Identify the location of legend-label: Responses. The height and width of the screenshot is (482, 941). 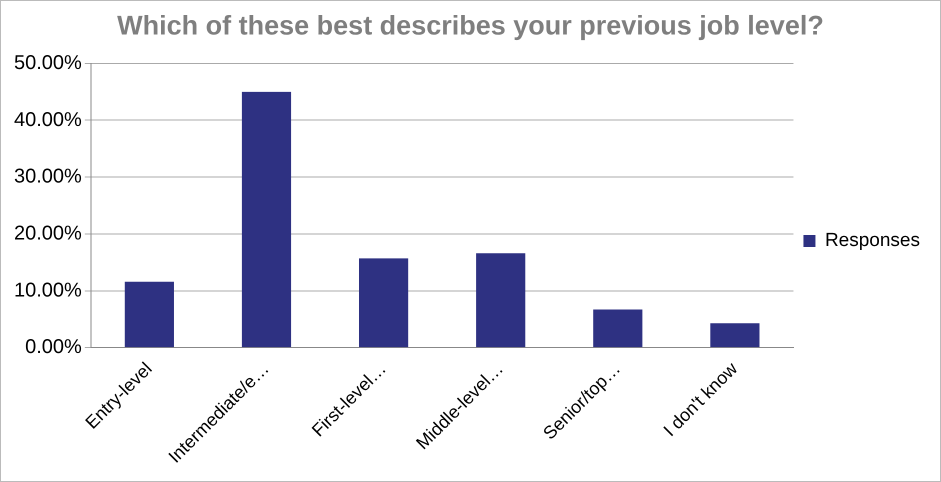
(872, 241).